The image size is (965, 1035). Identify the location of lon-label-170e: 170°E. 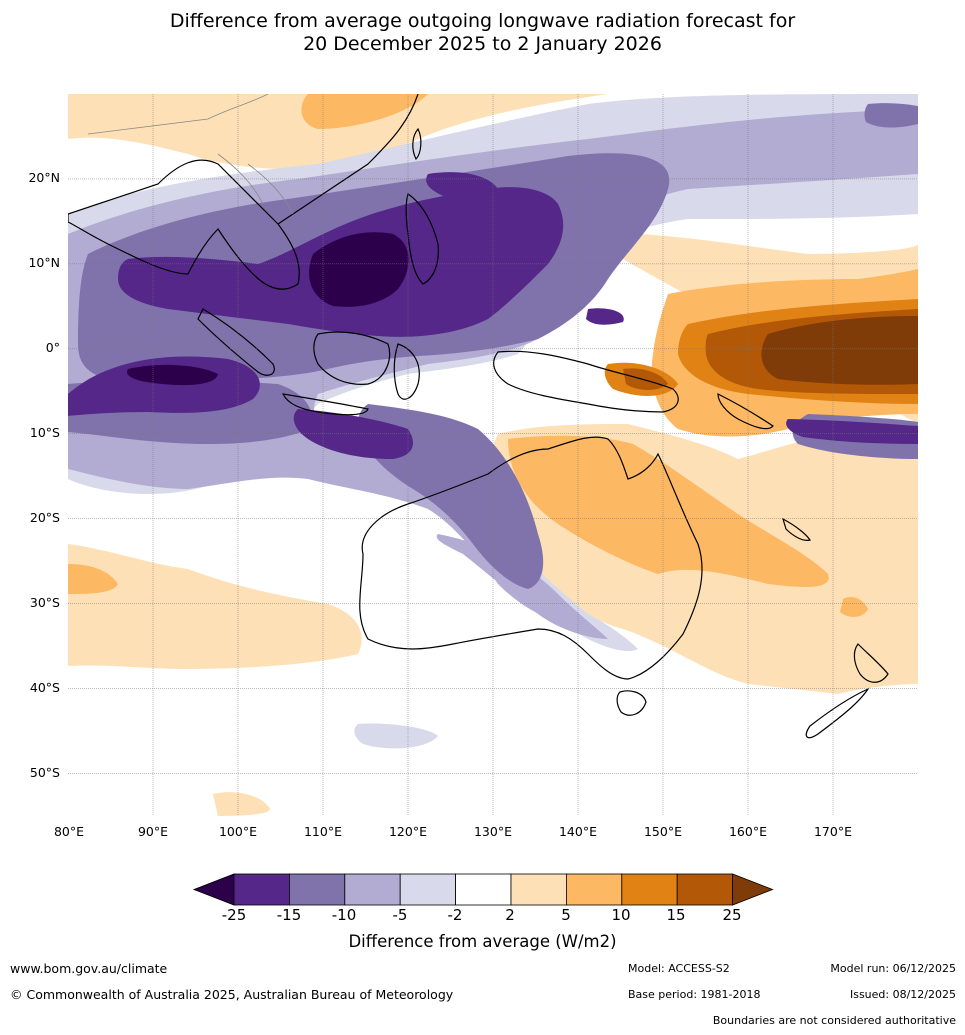
(832, 831).